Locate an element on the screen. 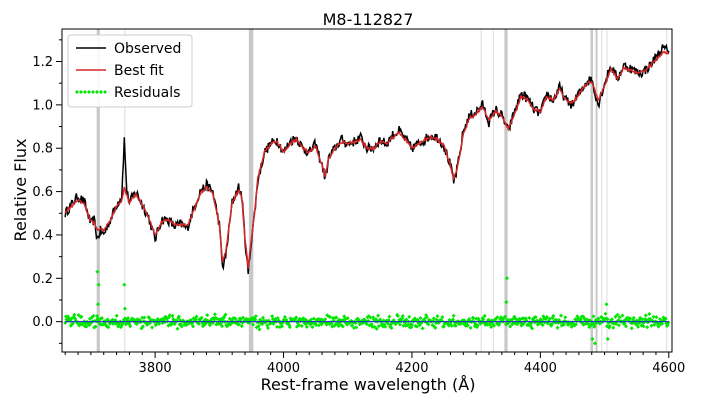 The width and height of the screenshot is (702, 394). y-tick-label: 1.0 is located at coordinates (42, 105).